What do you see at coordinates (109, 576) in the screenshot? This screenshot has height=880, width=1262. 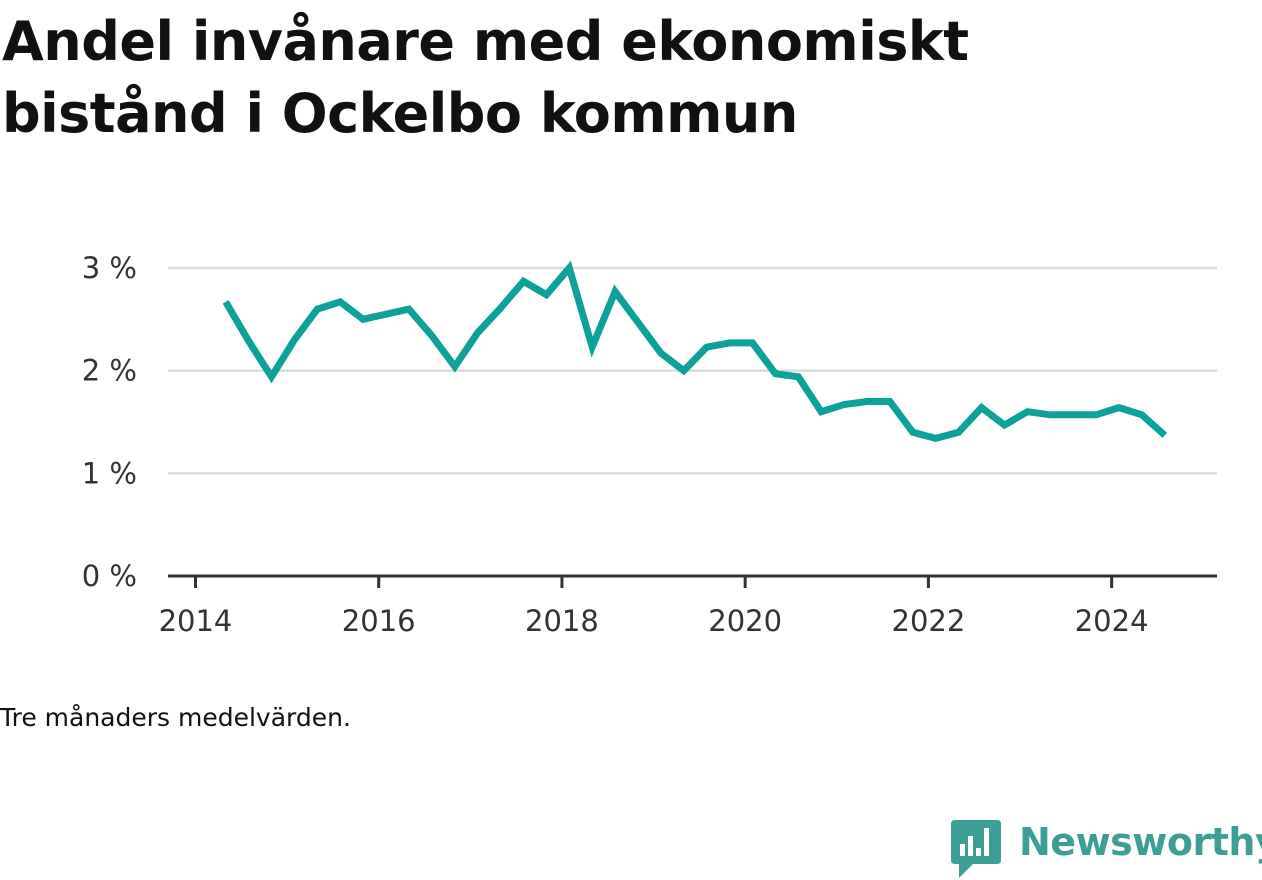 I see `y-tick-label: 0 %` at bounding box center [109, 576].